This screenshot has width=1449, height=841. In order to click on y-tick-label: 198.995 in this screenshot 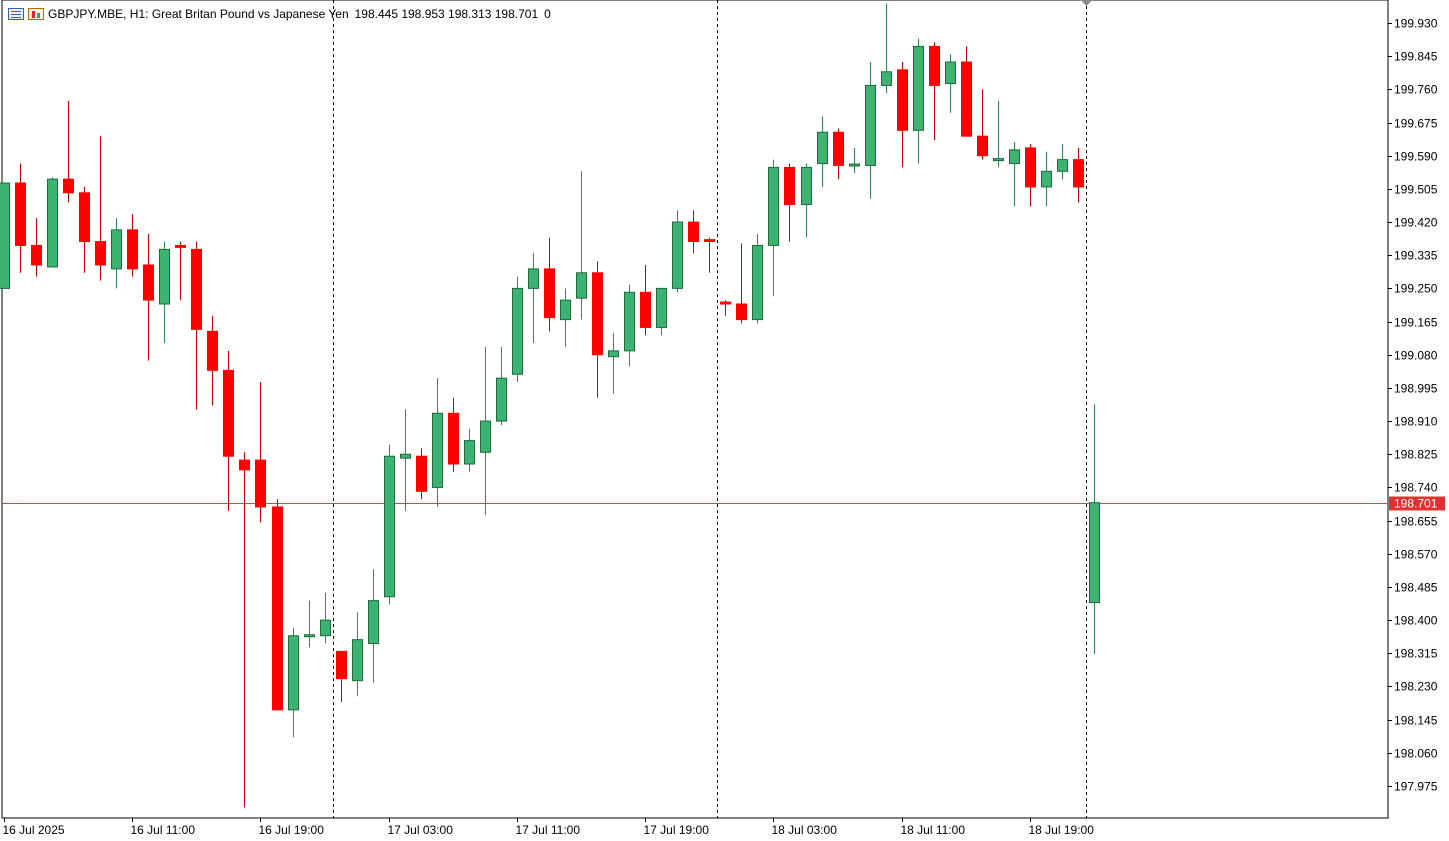, I will do `click(1416, 389)`.